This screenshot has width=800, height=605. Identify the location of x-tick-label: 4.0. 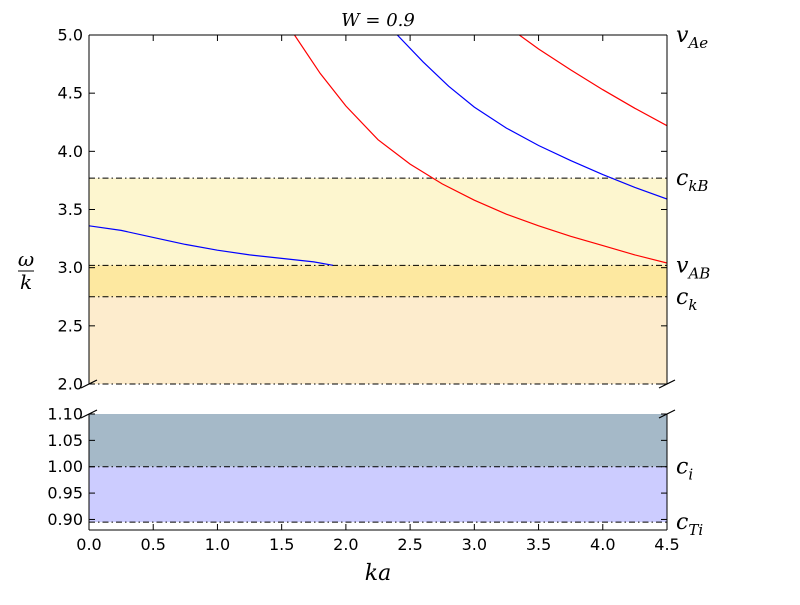
(602, 544).